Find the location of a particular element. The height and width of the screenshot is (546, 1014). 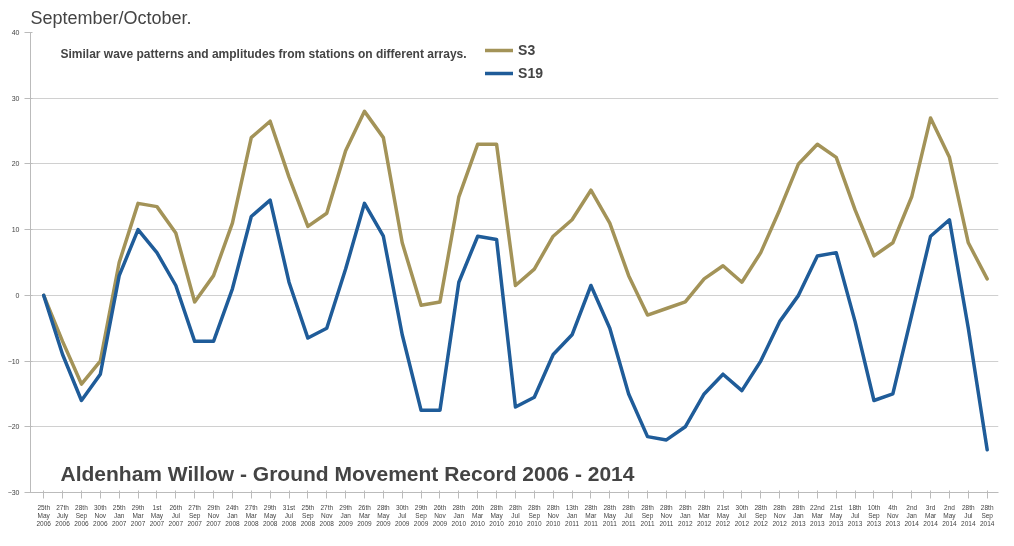

annotation: Similar wave patterns and amplitudes from stations on different arrays. is located at coordinates (263, 53).